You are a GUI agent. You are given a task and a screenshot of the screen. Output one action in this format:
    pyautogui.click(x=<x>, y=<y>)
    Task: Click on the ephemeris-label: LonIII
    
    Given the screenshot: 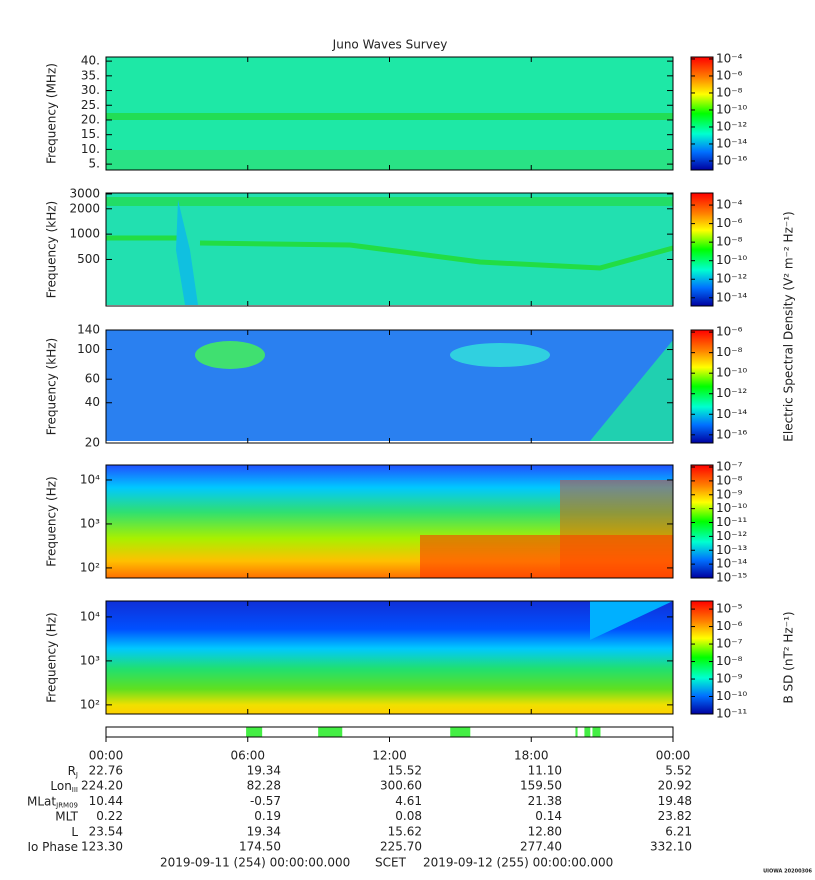 What is the action you would take?
    pyautogui.click(x=64, y=787)
    